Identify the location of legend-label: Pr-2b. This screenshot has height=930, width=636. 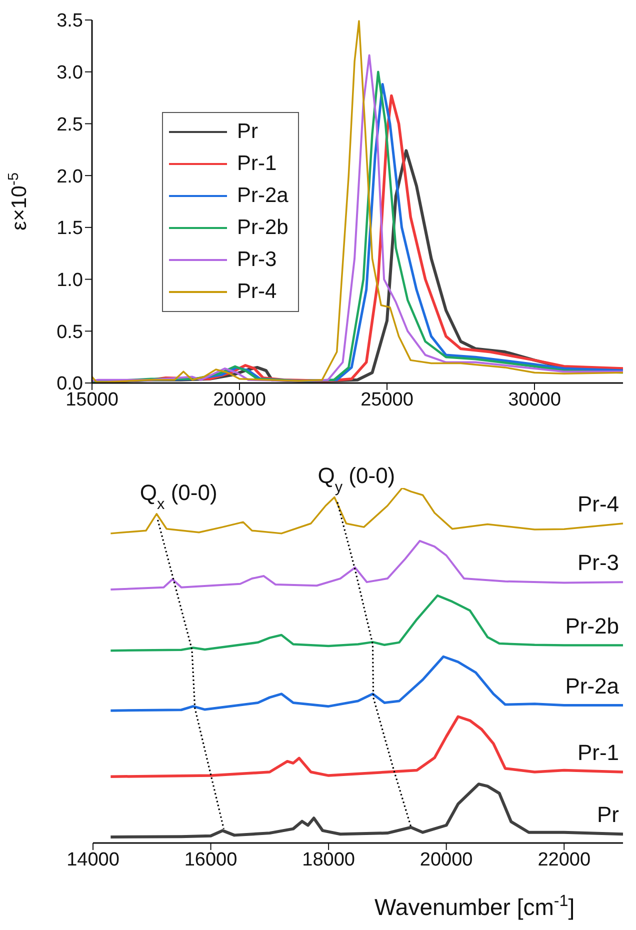
(262, 228).